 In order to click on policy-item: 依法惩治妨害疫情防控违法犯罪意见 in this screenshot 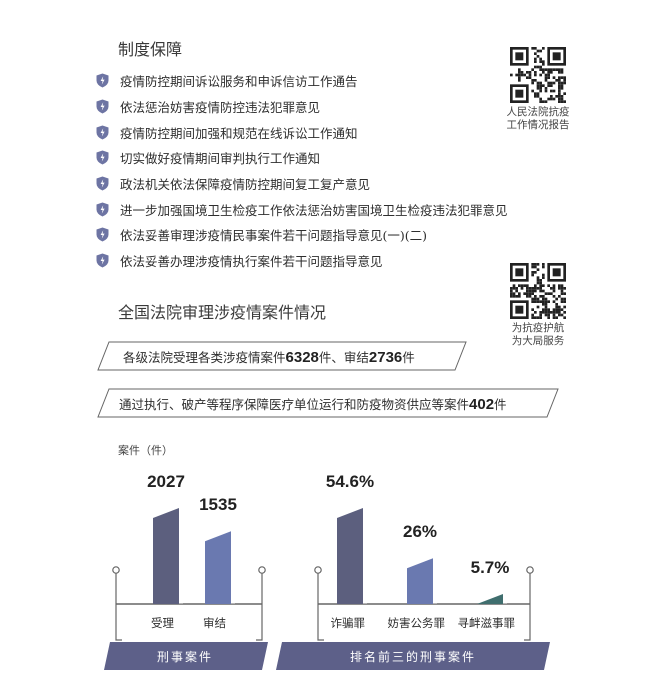, I will do `click(302, 107)`.